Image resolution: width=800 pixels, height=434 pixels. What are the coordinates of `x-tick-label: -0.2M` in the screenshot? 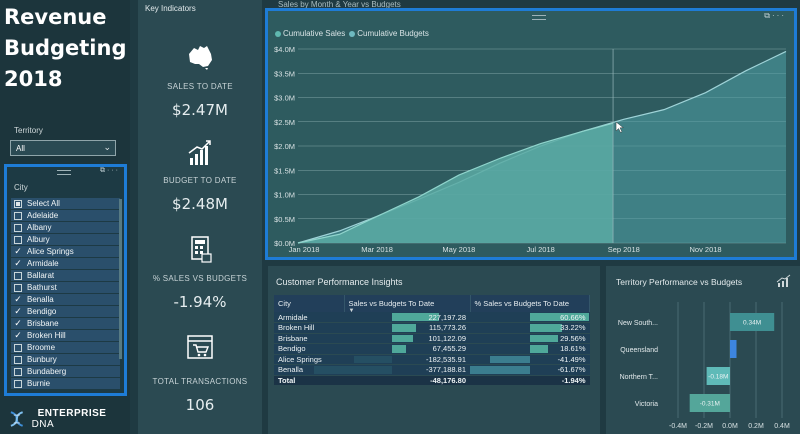 It's located at (704, 426).